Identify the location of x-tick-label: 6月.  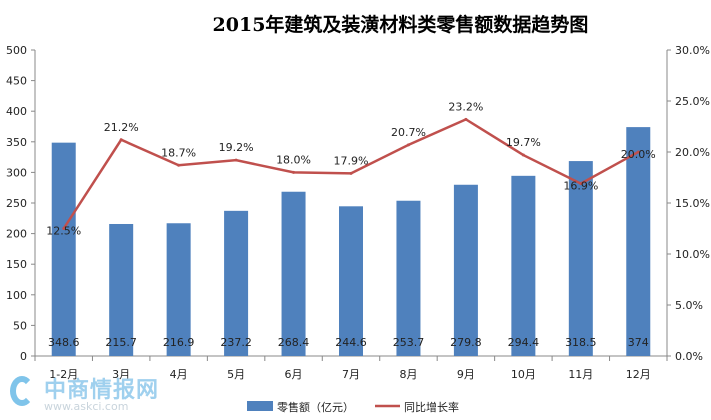
(294, 374).